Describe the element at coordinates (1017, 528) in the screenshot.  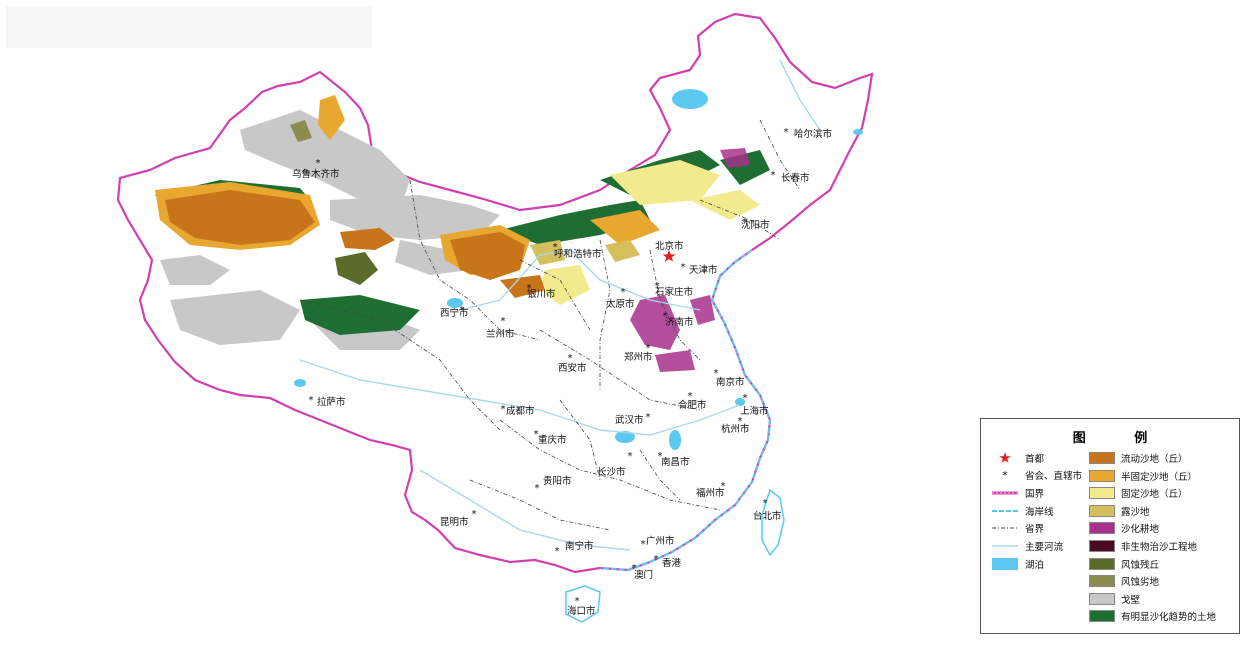
I see `legend-item-provincial-border: 省界` at that location.